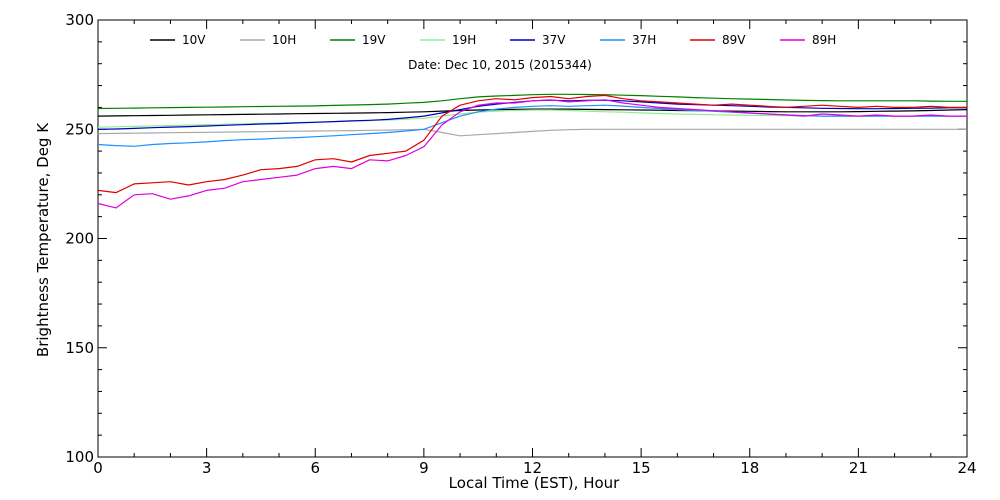 The image size is (1000, 500). I want to click on series-line-37h, so click(532, 125).